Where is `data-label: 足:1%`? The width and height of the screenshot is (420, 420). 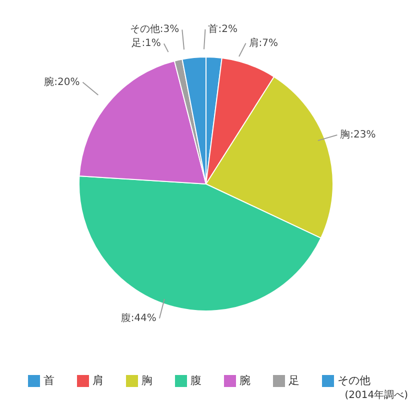 data-label: 足:1% is located at coordinates (146, 44).